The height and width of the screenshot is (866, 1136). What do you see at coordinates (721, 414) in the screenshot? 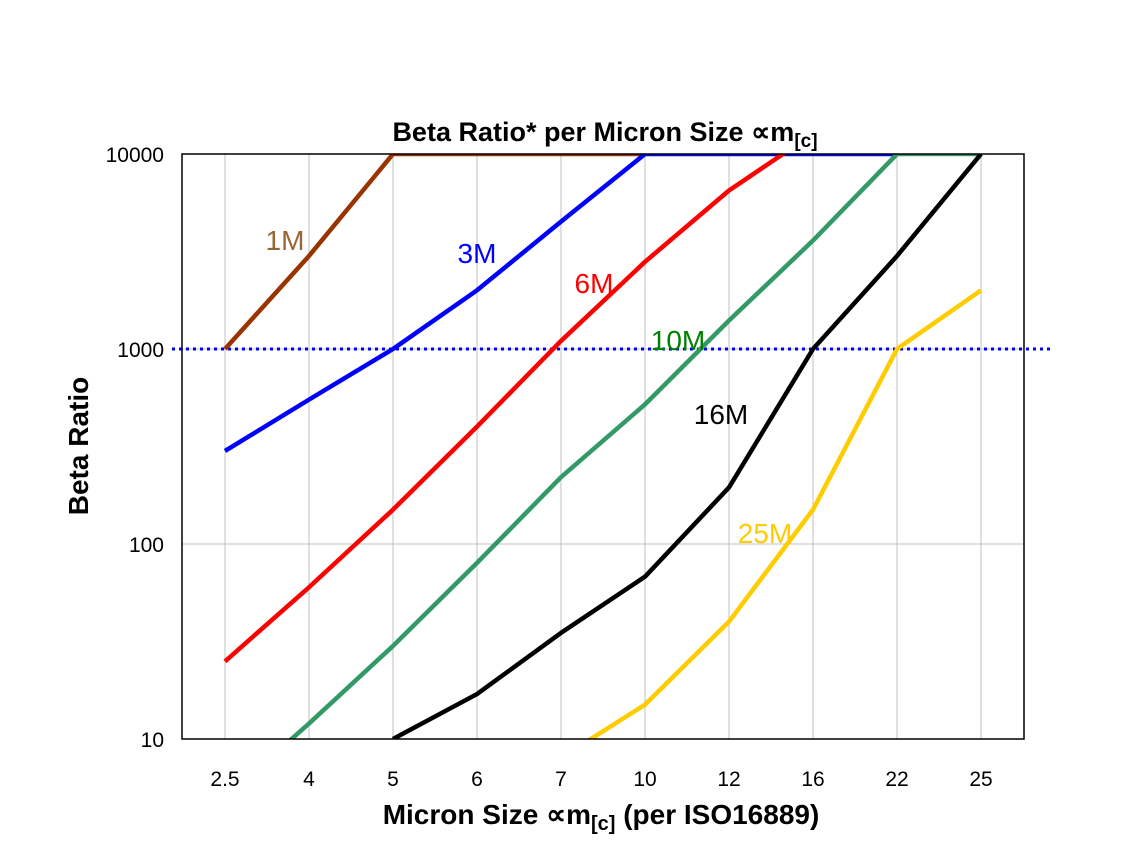
I see `series-label-16M: 16M` at bounding box center [721, 414].